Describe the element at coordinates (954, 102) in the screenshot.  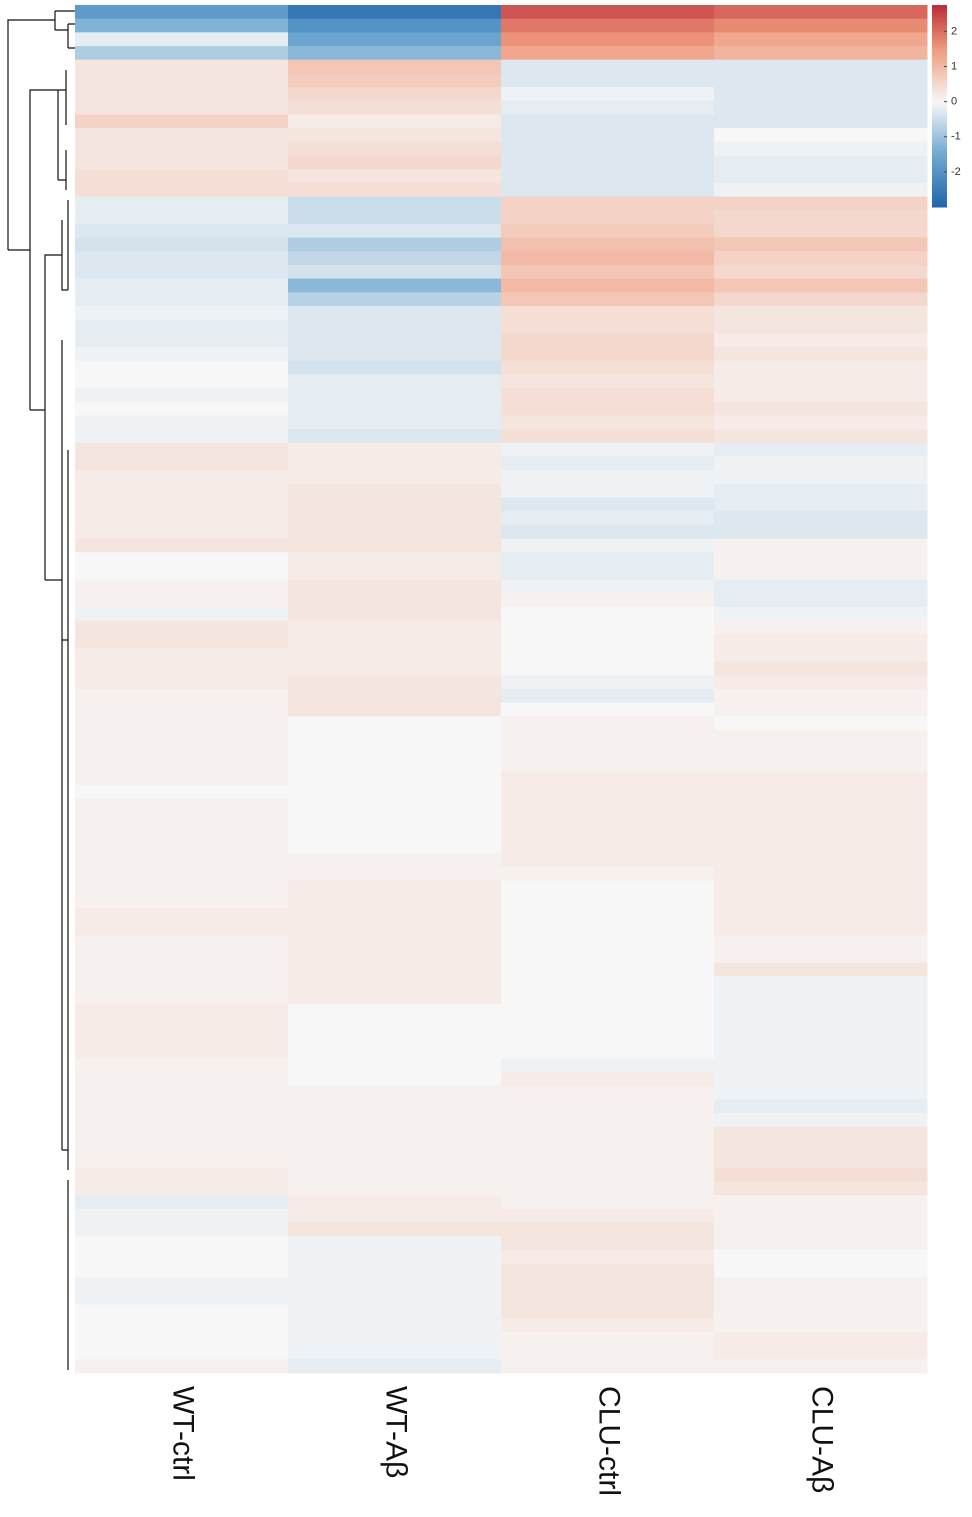
I see `legend-tick-label: 0` at that location.